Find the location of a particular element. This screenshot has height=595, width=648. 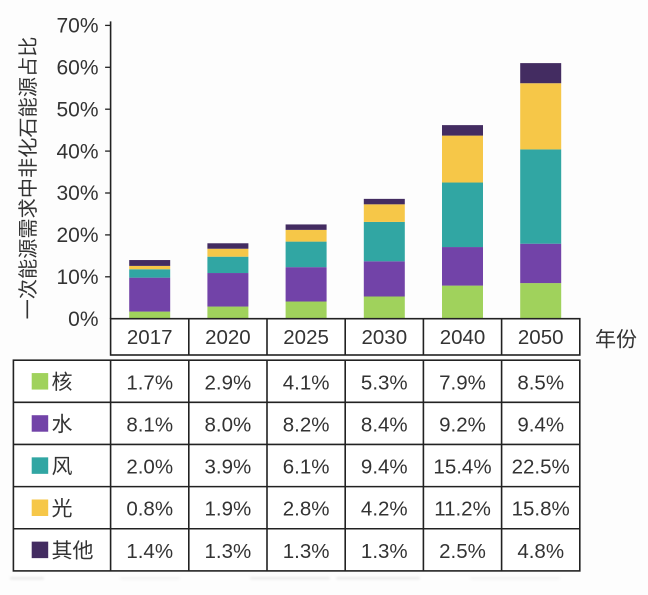

svg-text: 50% is located at coordinates (77, 109).